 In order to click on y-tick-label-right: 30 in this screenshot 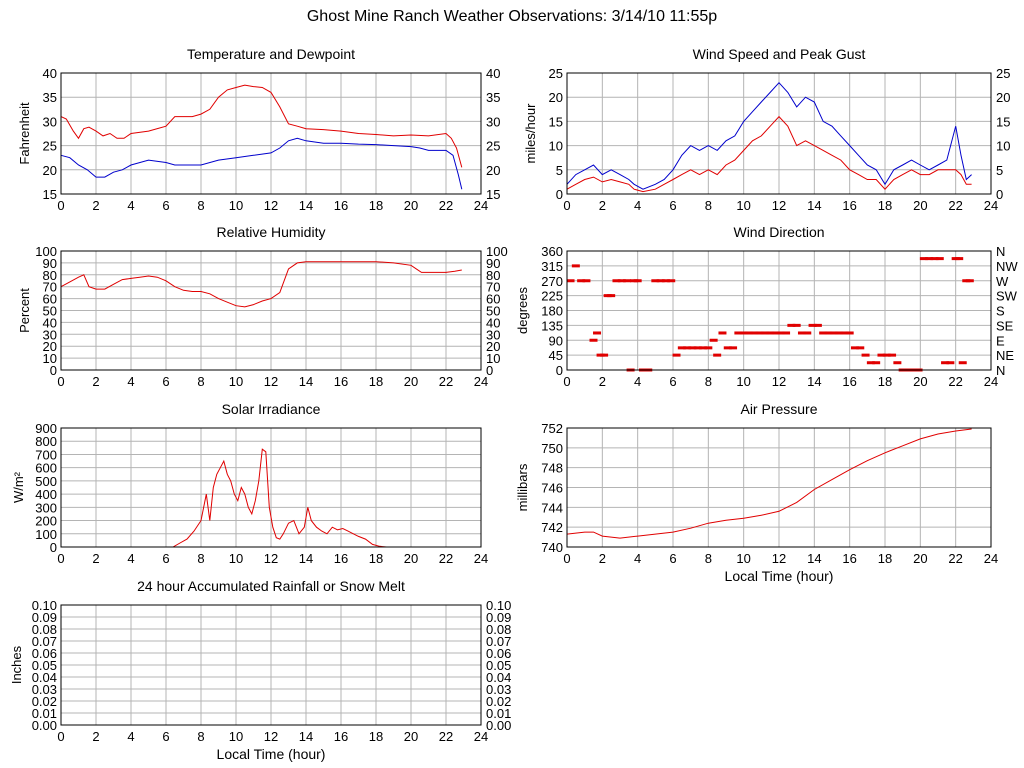, I will do `click(493, 334)`.